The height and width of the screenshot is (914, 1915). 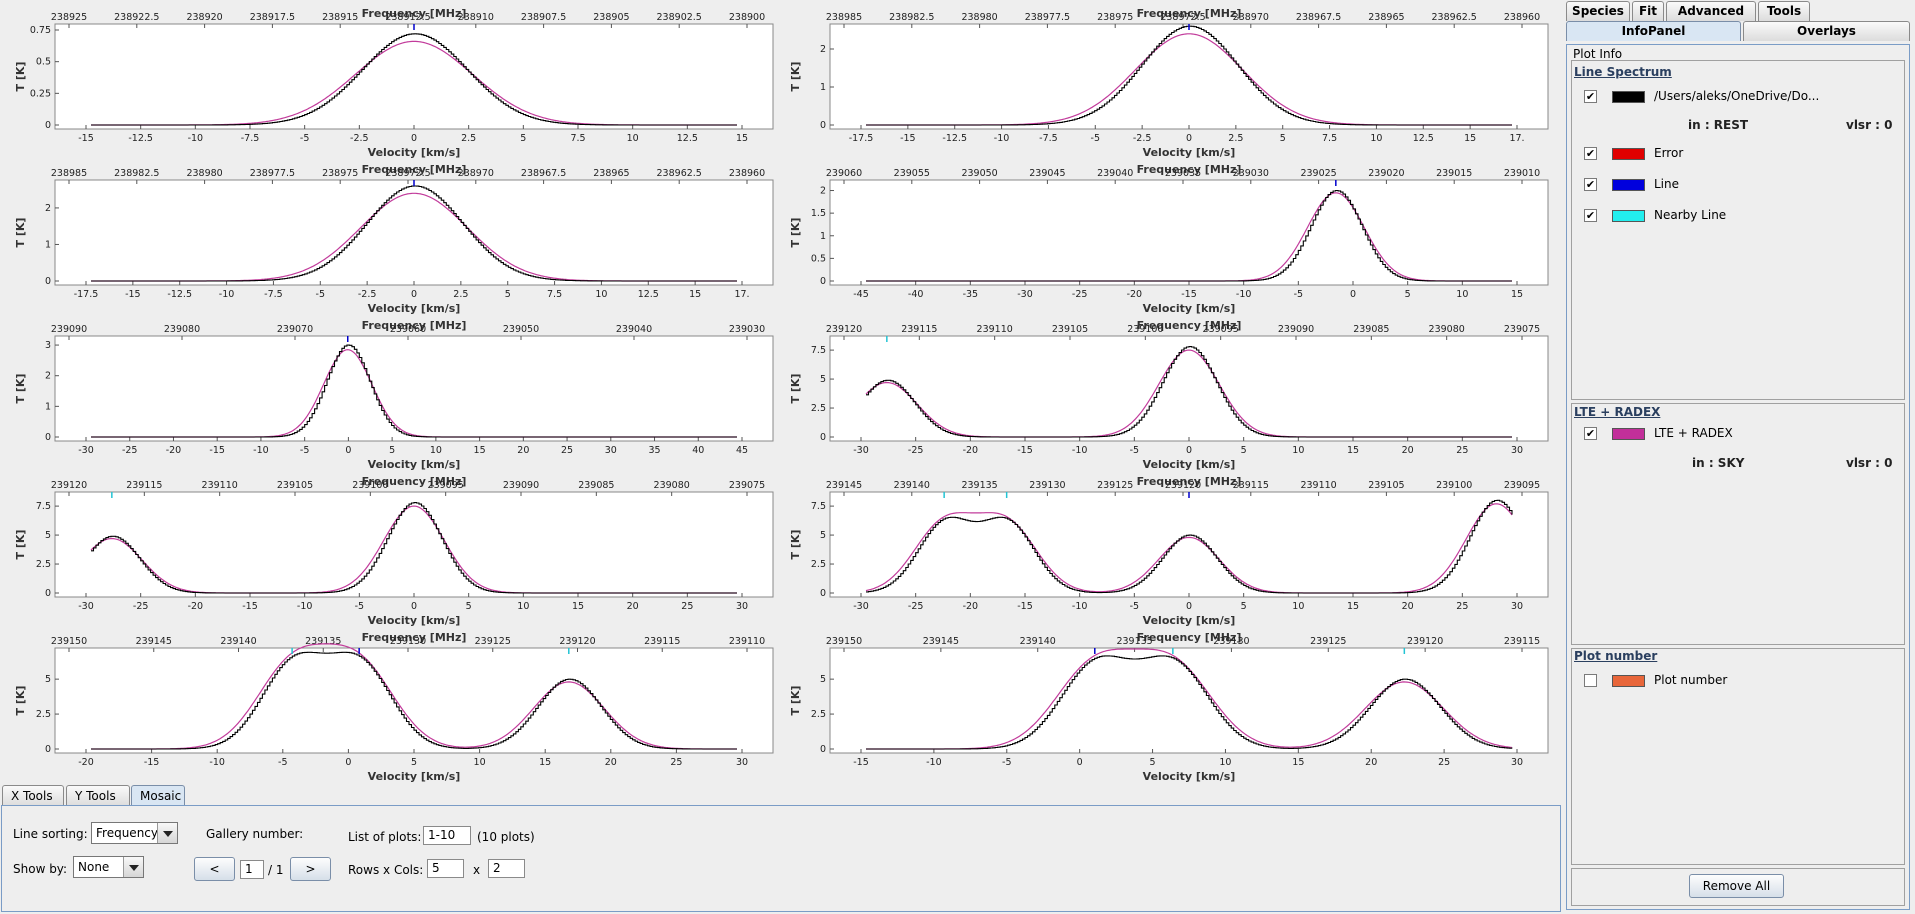 What do you see at coordinates (1115, 485) in the screenshot?
I see `frequency-tick-label: 239125` at bounding box center [1115, 485].